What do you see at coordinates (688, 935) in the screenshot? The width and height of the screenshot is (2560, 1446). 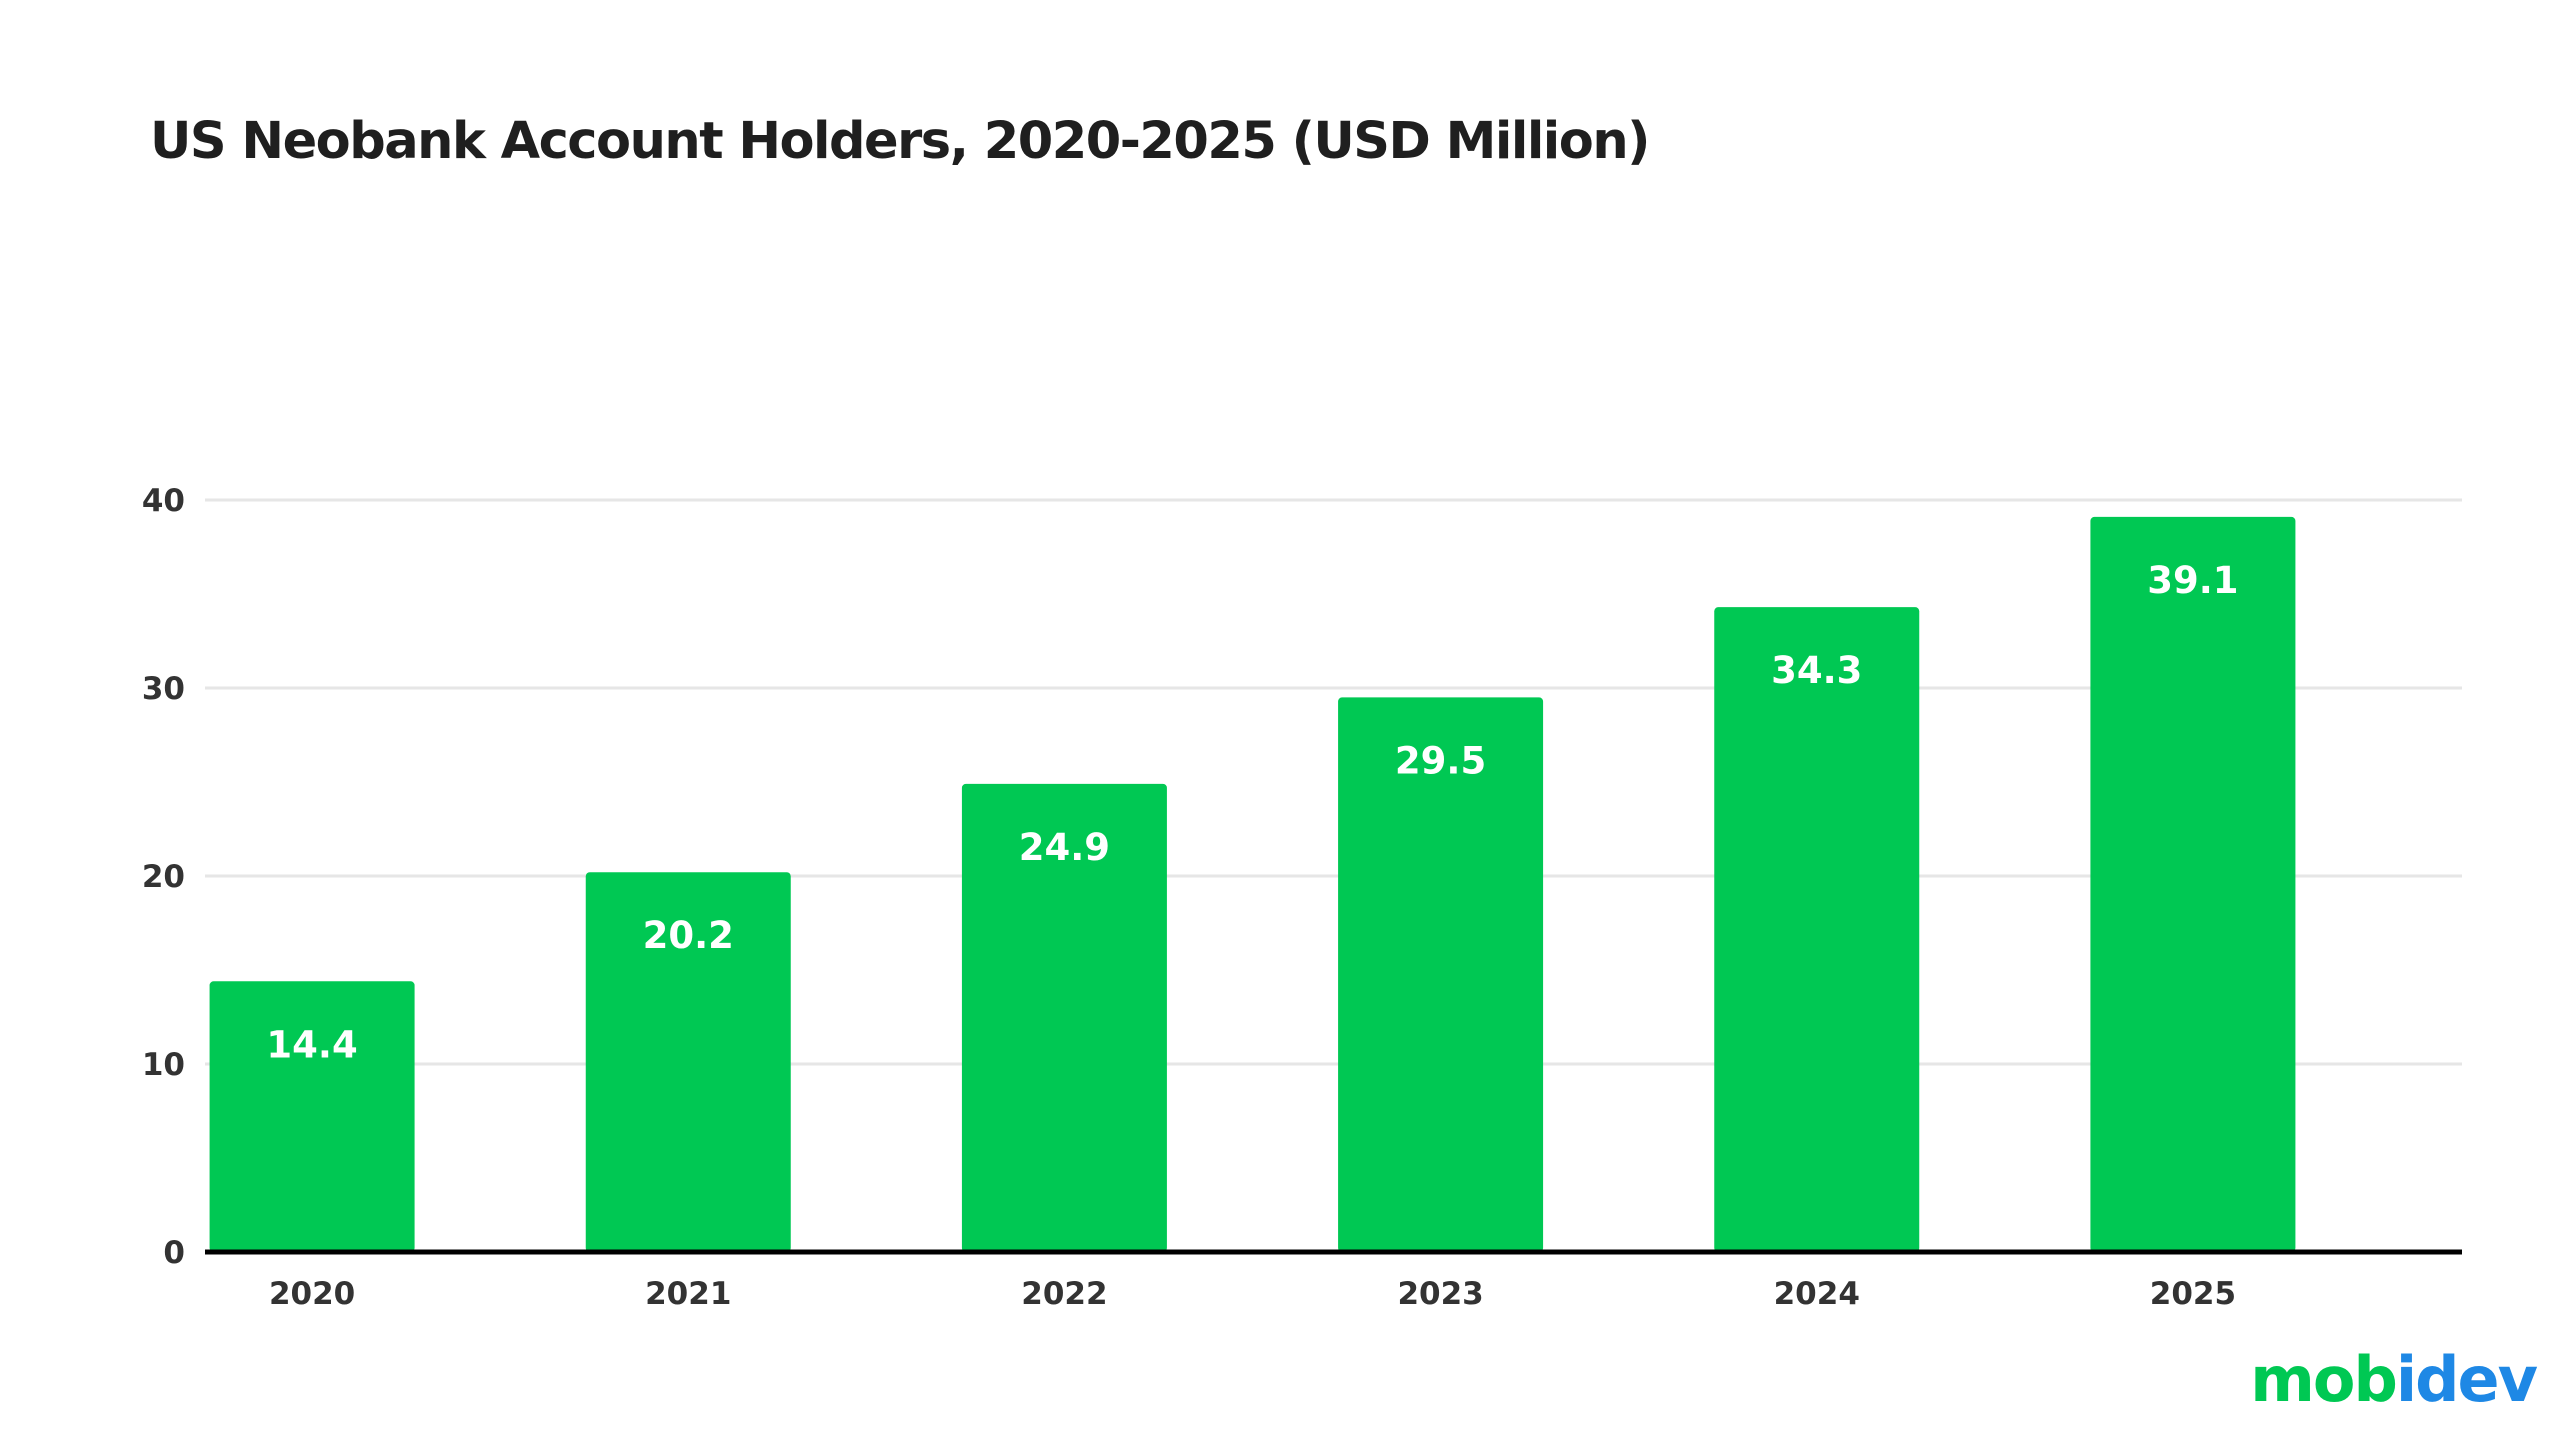 I see `bar-value-label: 20.2` at bounding box center [688, 935].